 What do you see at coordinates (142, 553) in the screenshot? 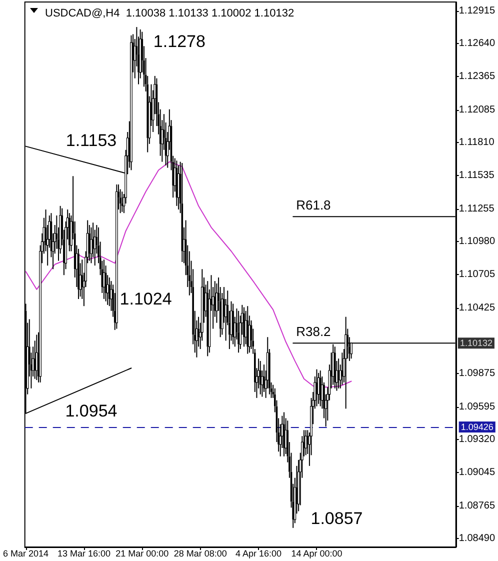
I see `x-tick-label: 21 Mar 00:00` at bounding box center [142, 553].